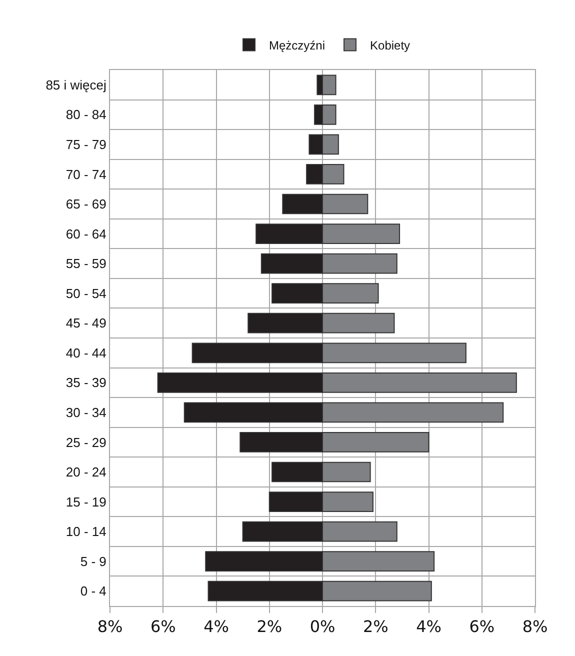  Describe the element at coordinates (86, 234) in the screenshot. I see `y-tick-label: 60 - 64` at that location.